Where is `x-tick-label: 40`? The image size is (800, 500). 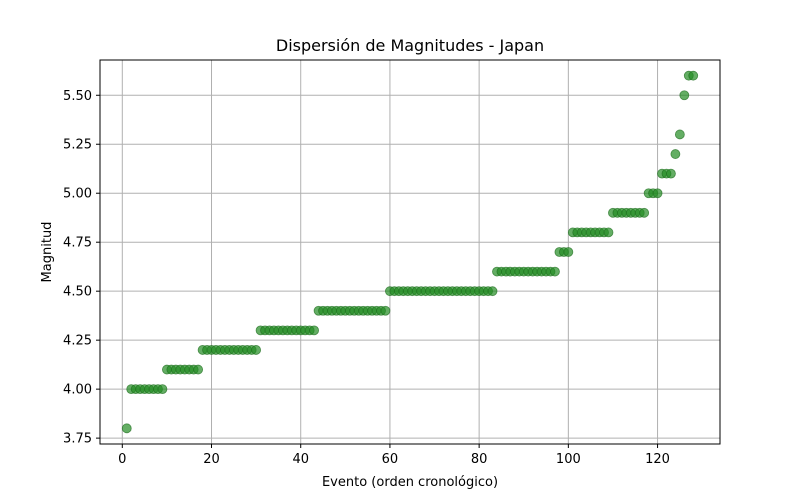 x-tick-label: 40 is located at coordinates (300, 459).